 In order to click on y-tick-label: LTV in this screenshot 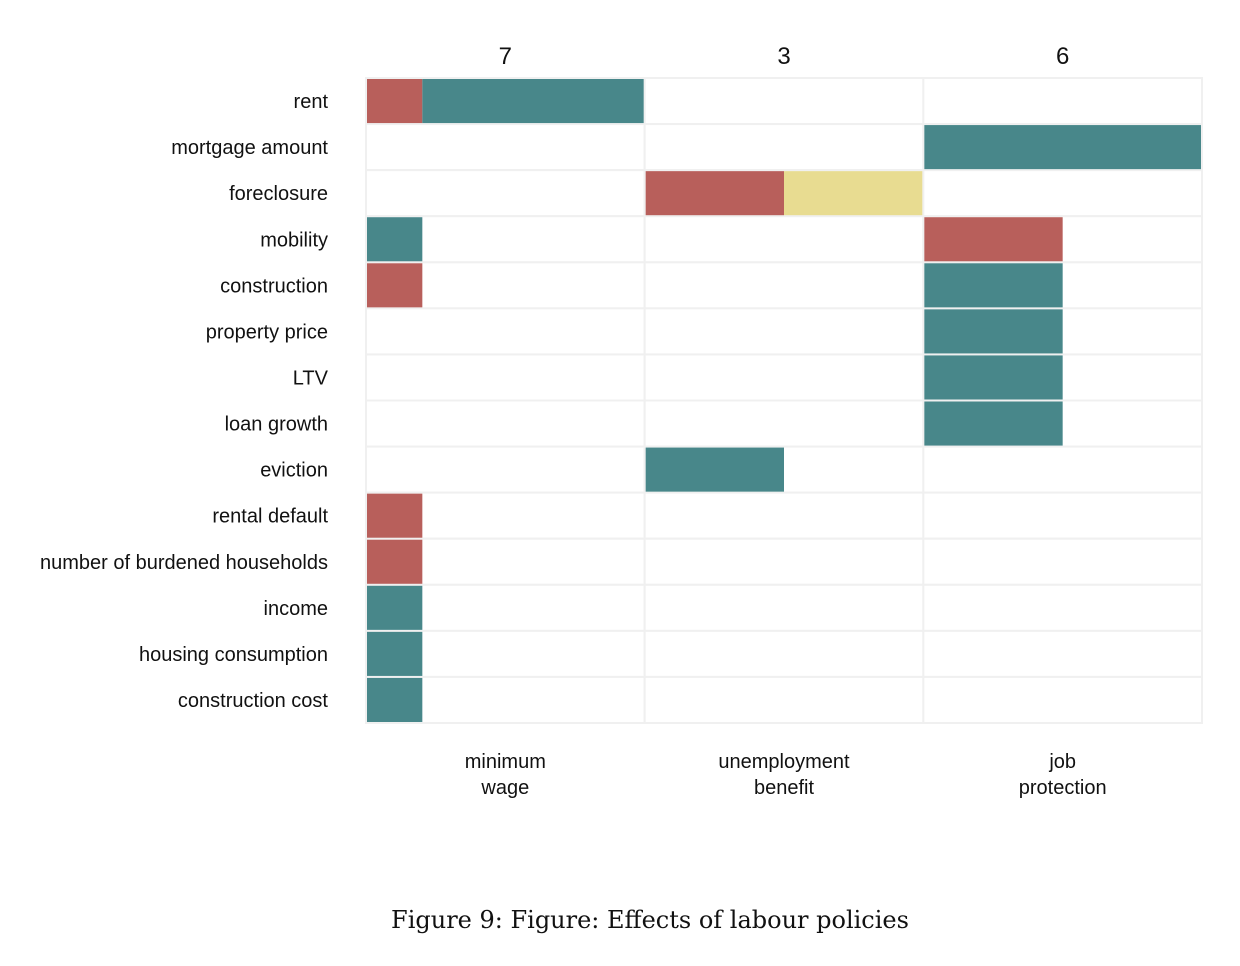, I will do `click(311, 378)`.